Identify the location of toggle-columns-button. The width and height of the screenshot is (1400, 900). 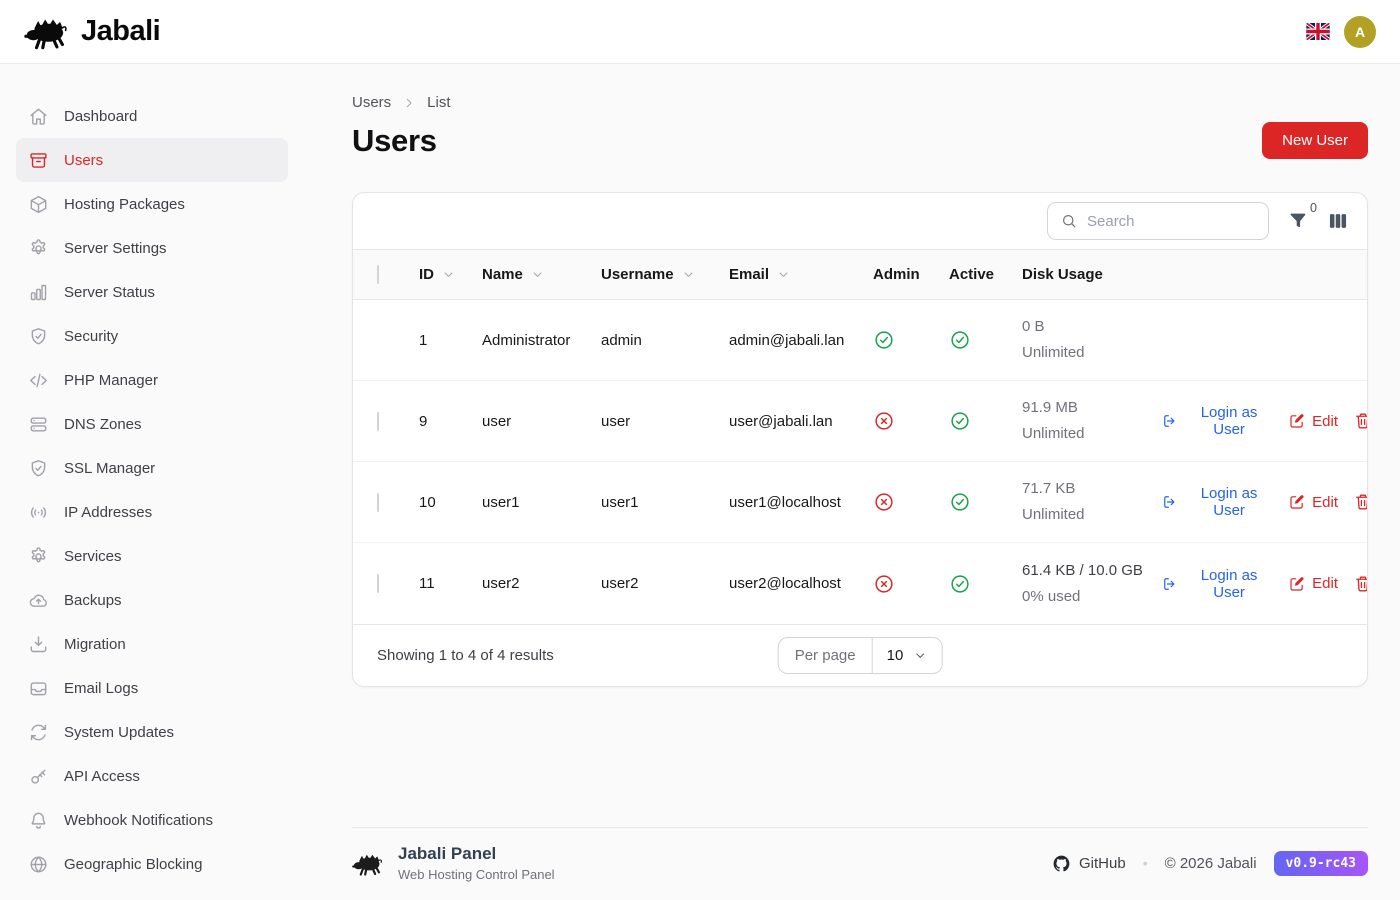
(1338, 221).